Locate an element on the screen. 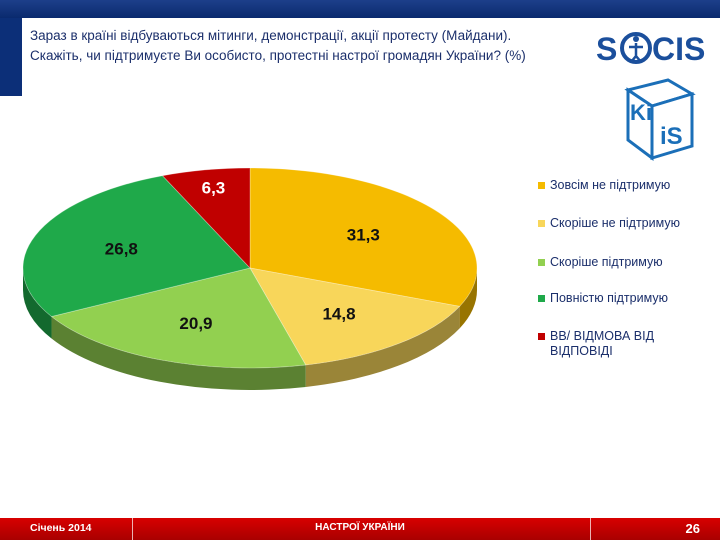 This screenshot has width=720, height=540. data-label: 26,8 is located at coordinates (121, 248).